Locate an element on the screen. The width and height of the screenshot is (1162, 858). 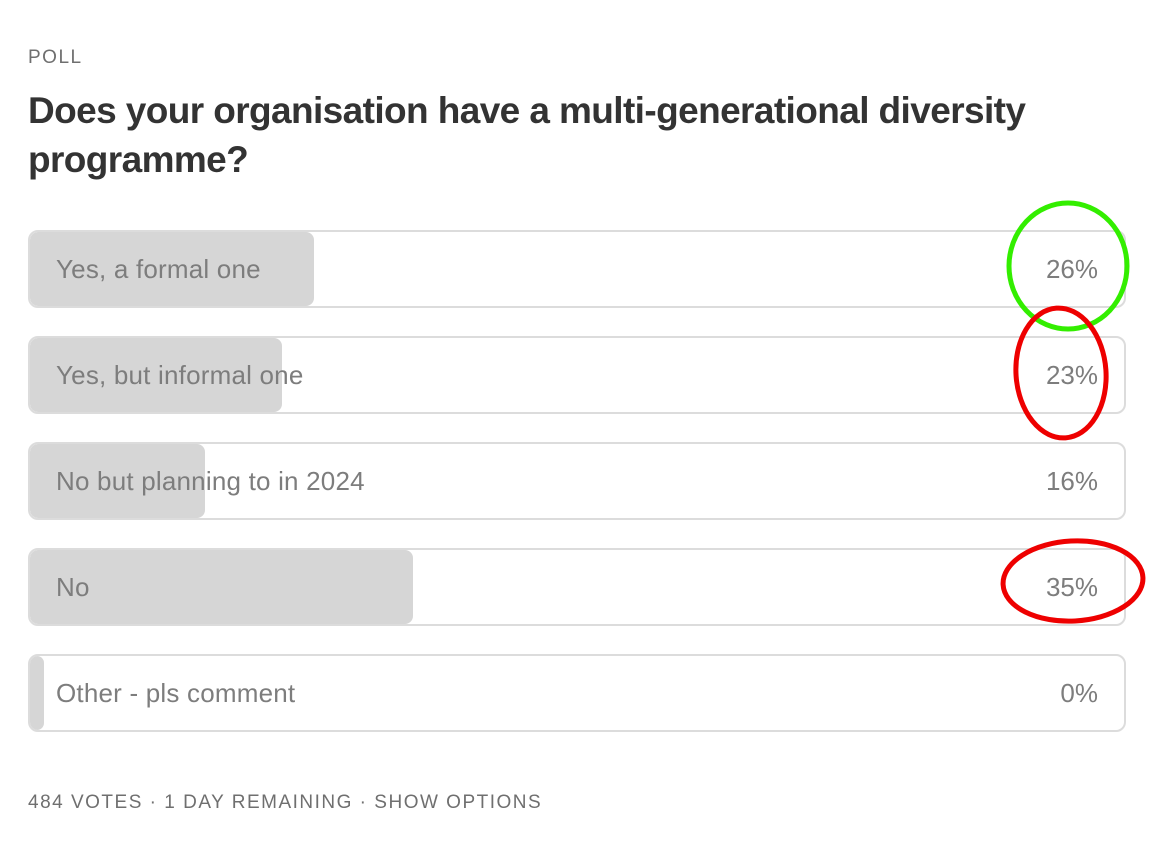
poll-option-label: Yes, a formal one is located at coordinates (158, 269).